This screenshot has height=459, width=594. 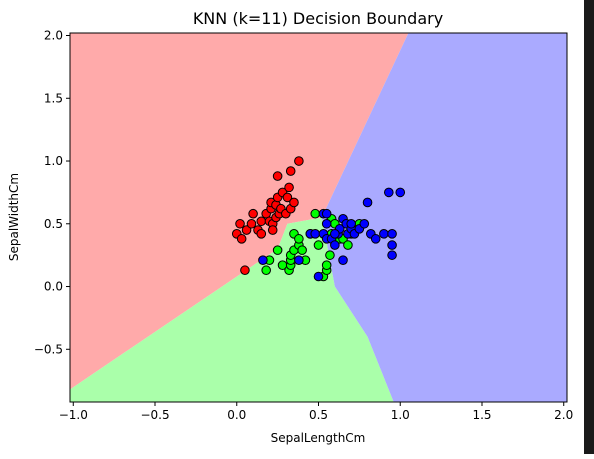 I want to click on y-tick-label: 1.0, so click(x=53, y=161).